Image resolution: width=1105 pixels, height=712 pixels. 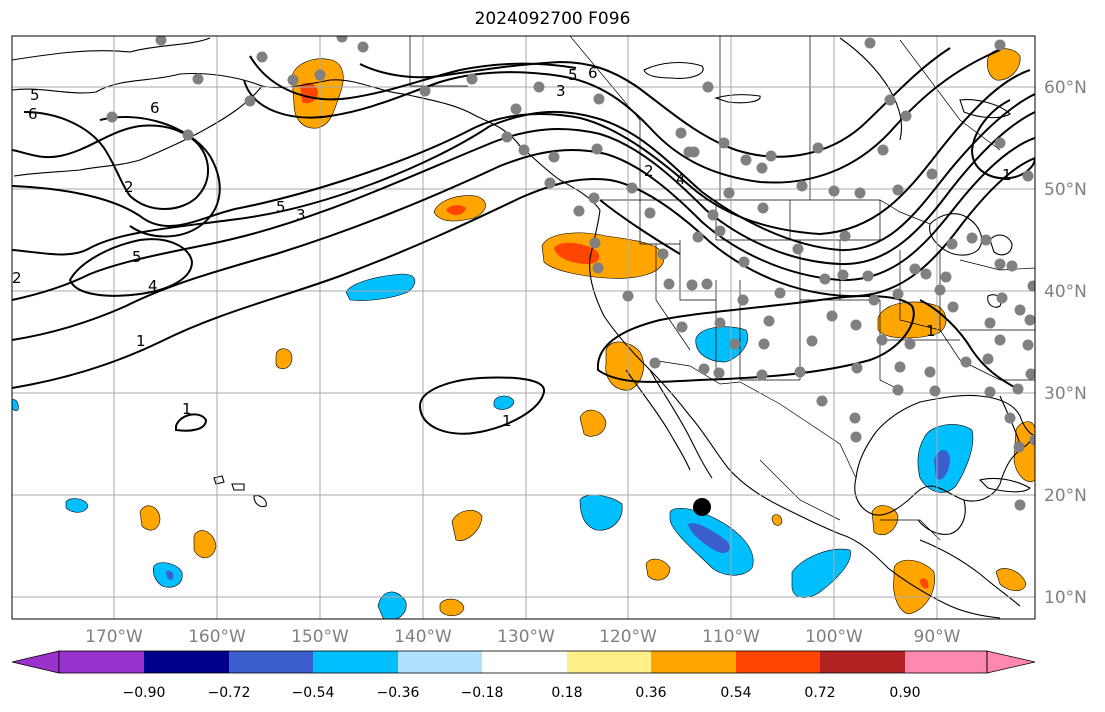 I want to click on colorbar-tick-label: −0.90, so click(x=144, y=693).